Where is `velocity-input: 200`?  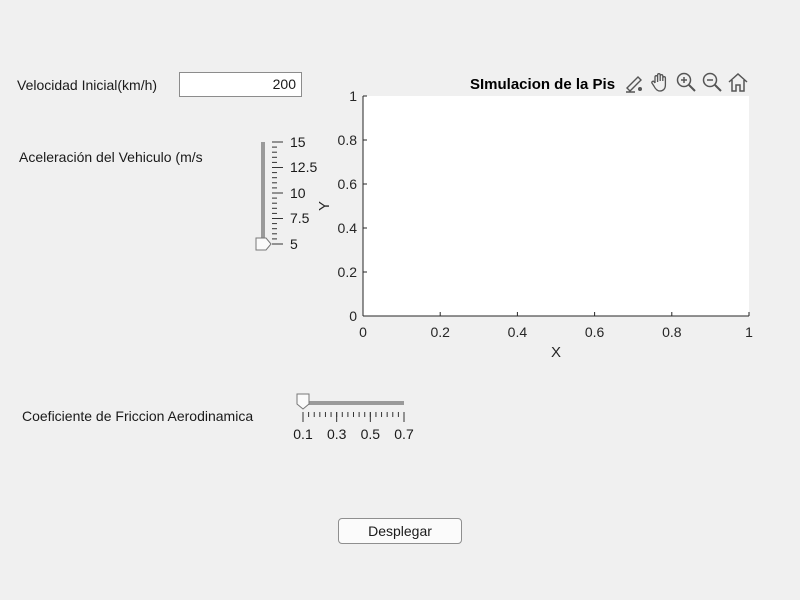 velocity-input: 200 is located at coordinates (240, 84).